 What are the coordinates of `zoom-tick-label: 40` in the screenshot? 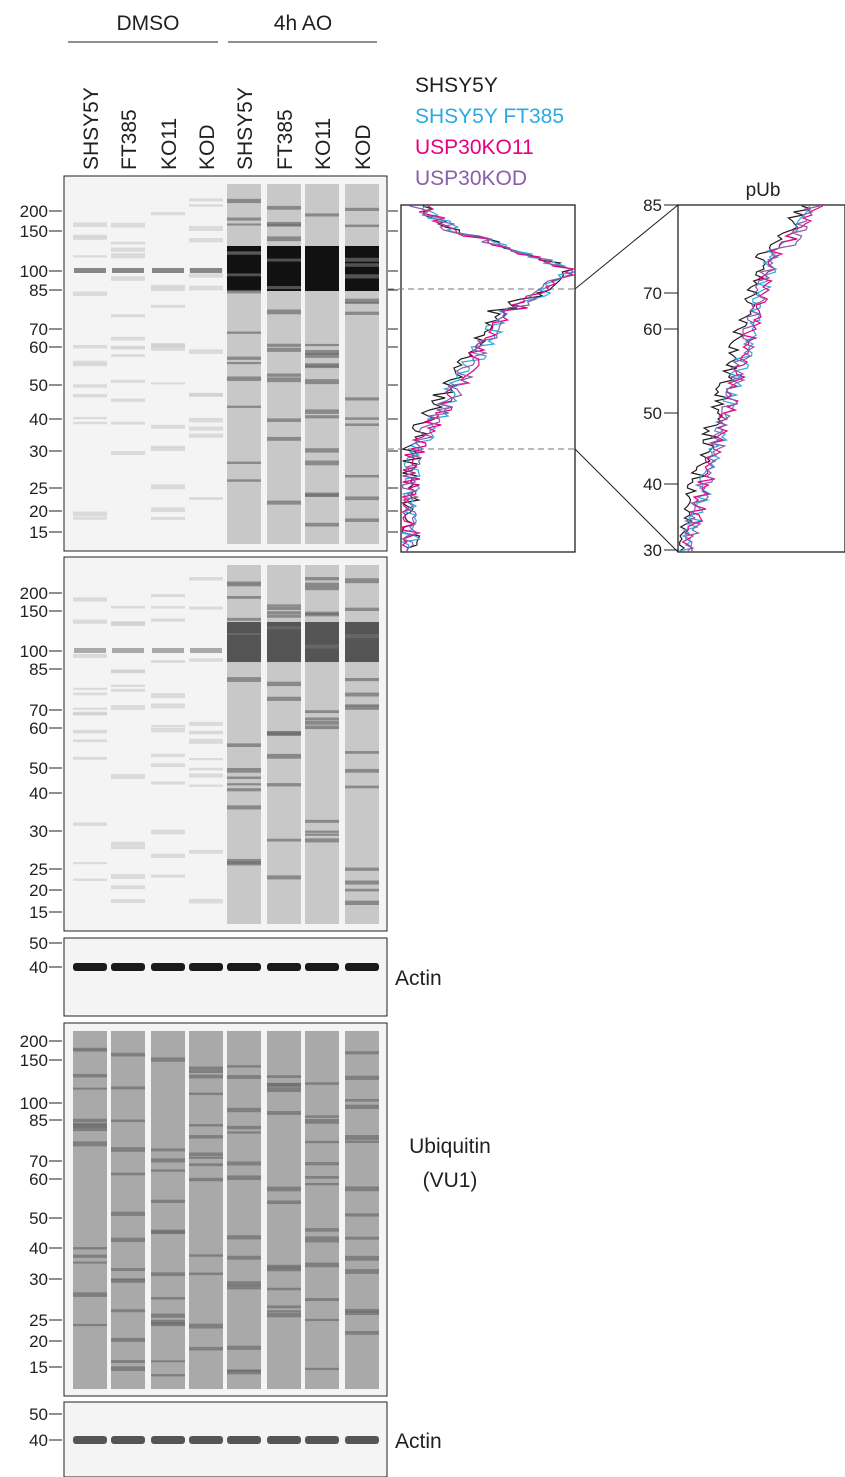 It's located at (652, 484).